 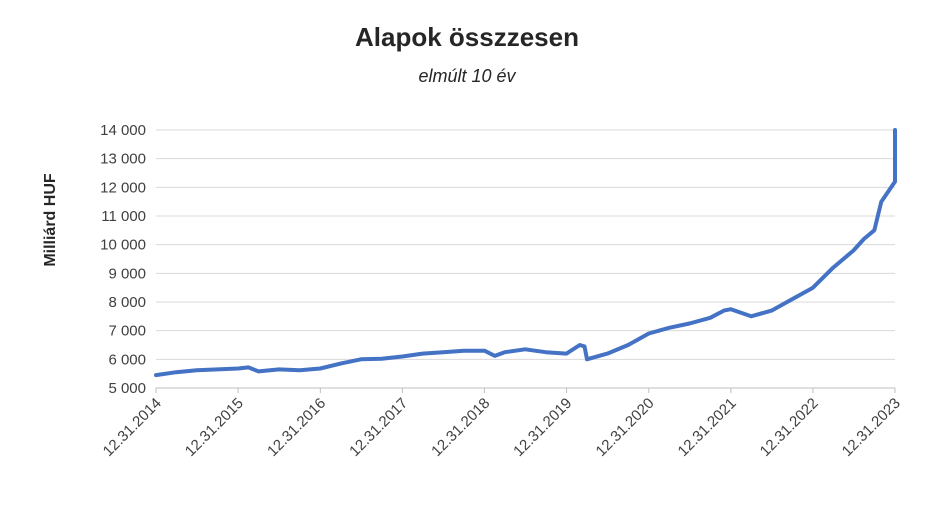 What do you see at coordinates (123, 159) in the screenshot?
I see `y-tick-label: 13 000` at bounding box center [123, 159].